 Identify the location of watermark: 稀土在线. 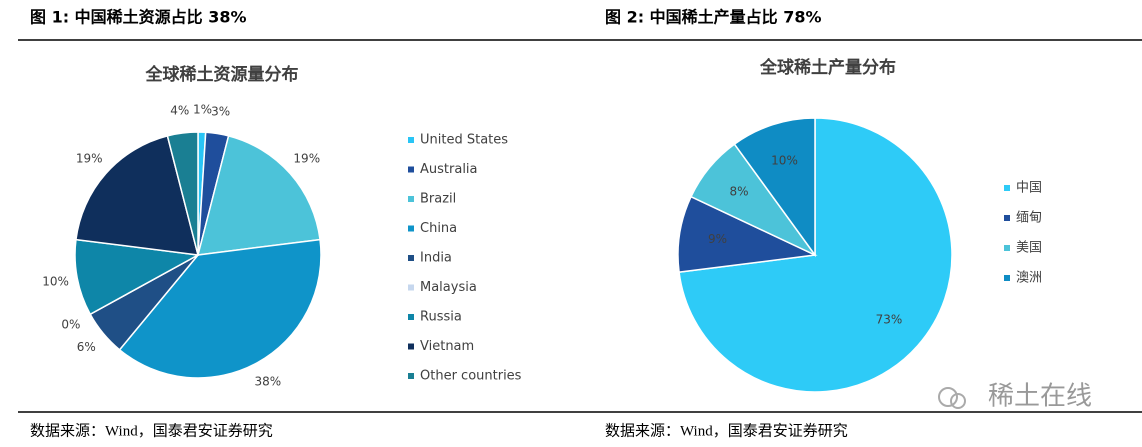
(1040, 397).